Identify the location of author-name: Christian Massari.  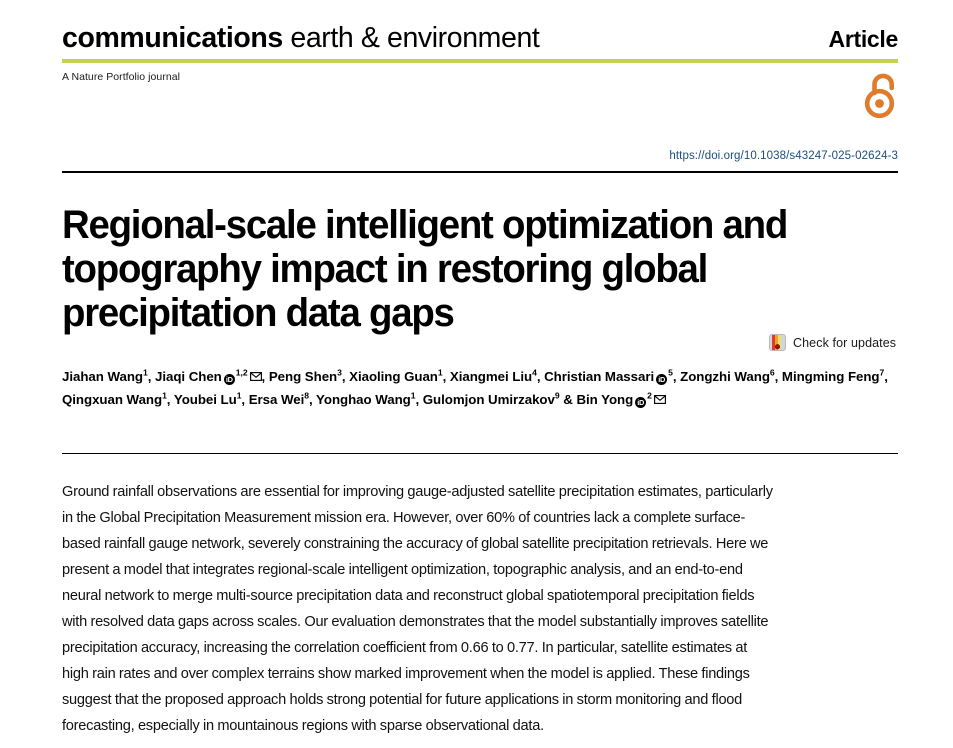
(599, 376).